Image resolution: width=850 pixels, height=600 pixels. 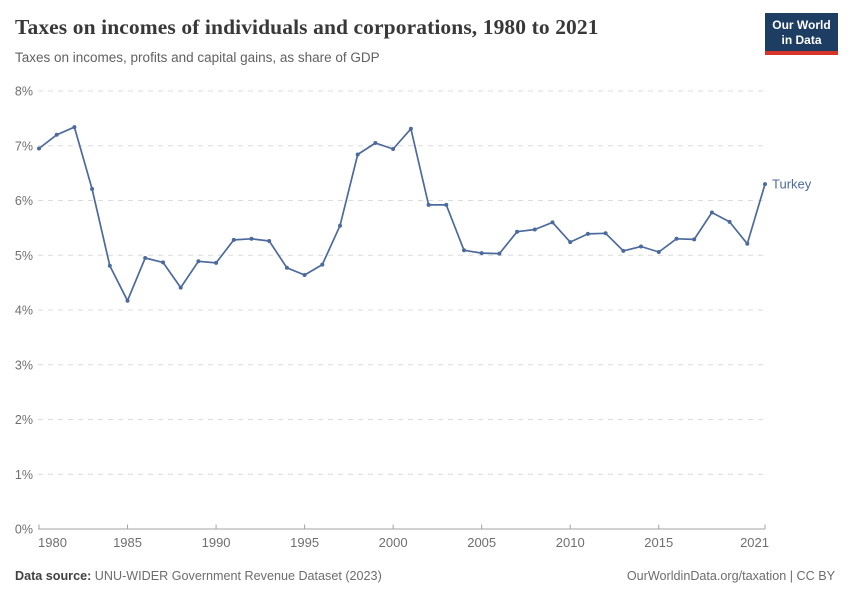 What do you see at coordinates (499, 253) in the screenshot?
I see `data-point-2006` at bounding box center [499, 253].